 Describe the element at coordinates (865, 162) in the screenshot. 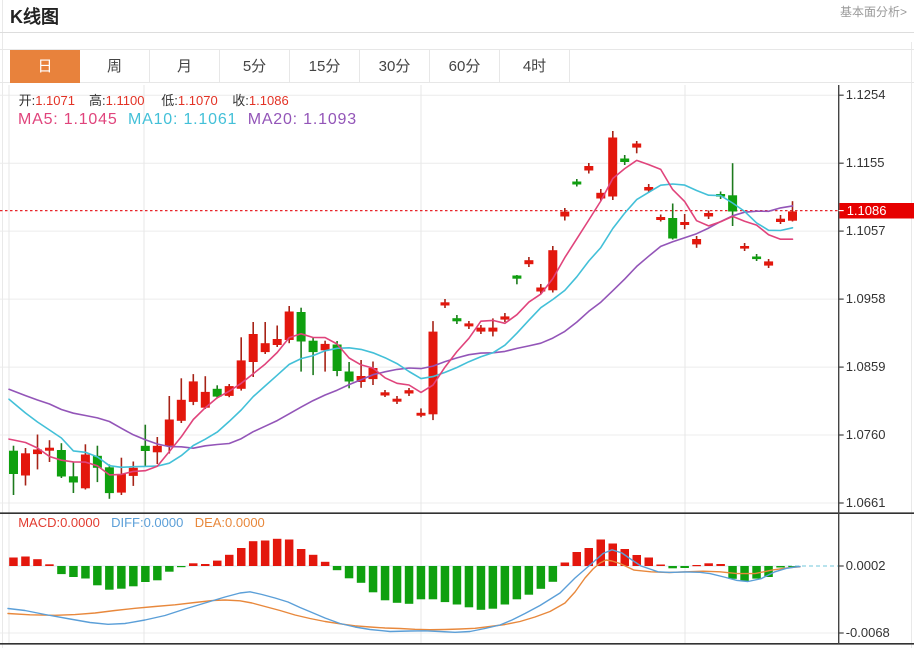

I see `svg-text: 1.1155` at that location.